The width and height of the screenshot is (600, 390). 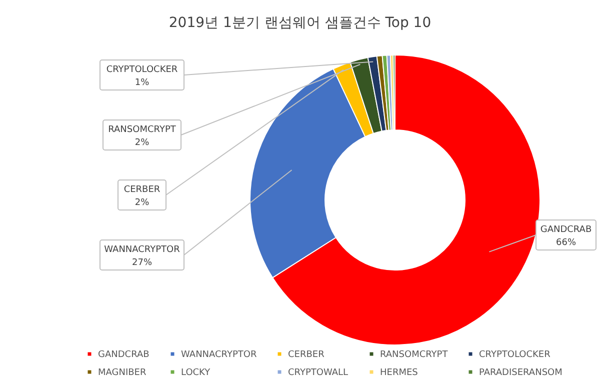 What do you see at coordinates (142, 70) in the screenshot?
I see `slice-label: CRYPTOLOCKER` at bounding box center [142, 70].